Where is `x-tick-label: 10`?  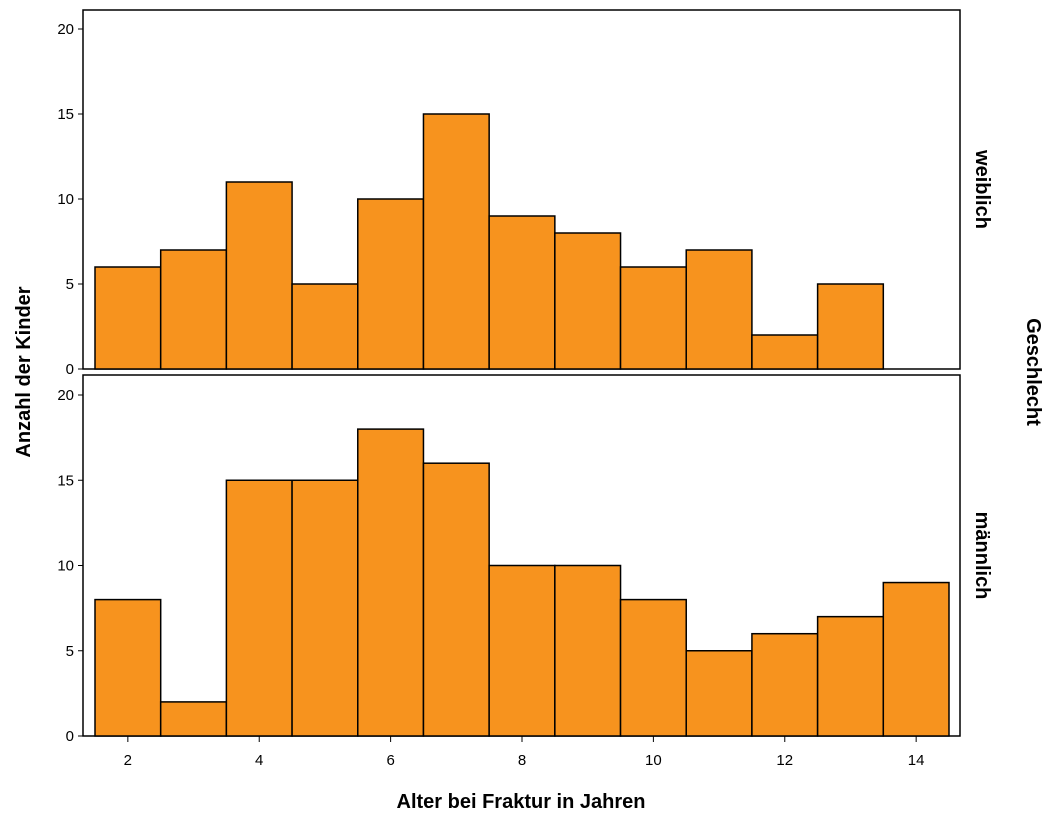 x-tick-label: 10 is located at coordinates (653, 760).